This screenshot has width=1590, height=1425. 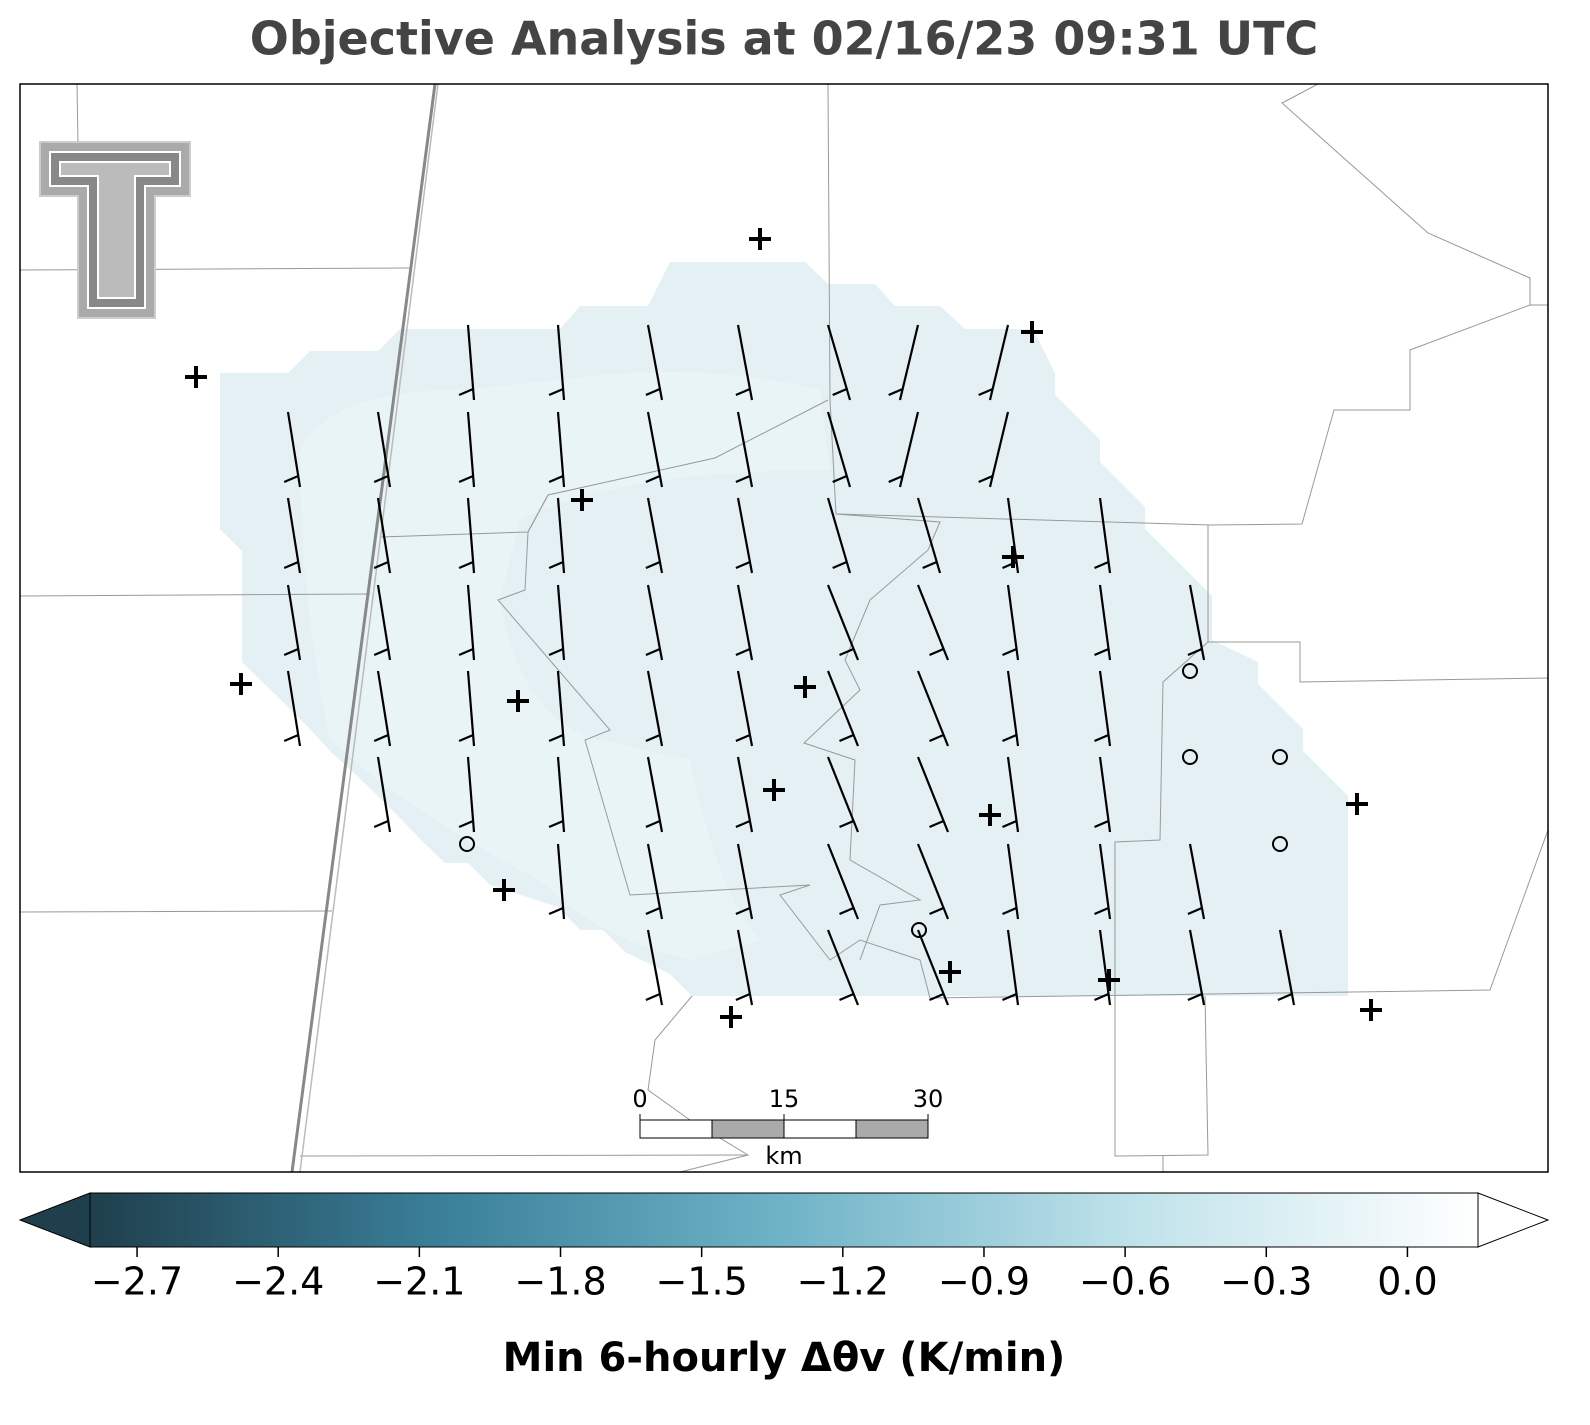 What do you see at coordinates (843, 1282) in the screenshot?
I see `colorbar-tick-label: −1.2` at bounding box center [843, 1282].